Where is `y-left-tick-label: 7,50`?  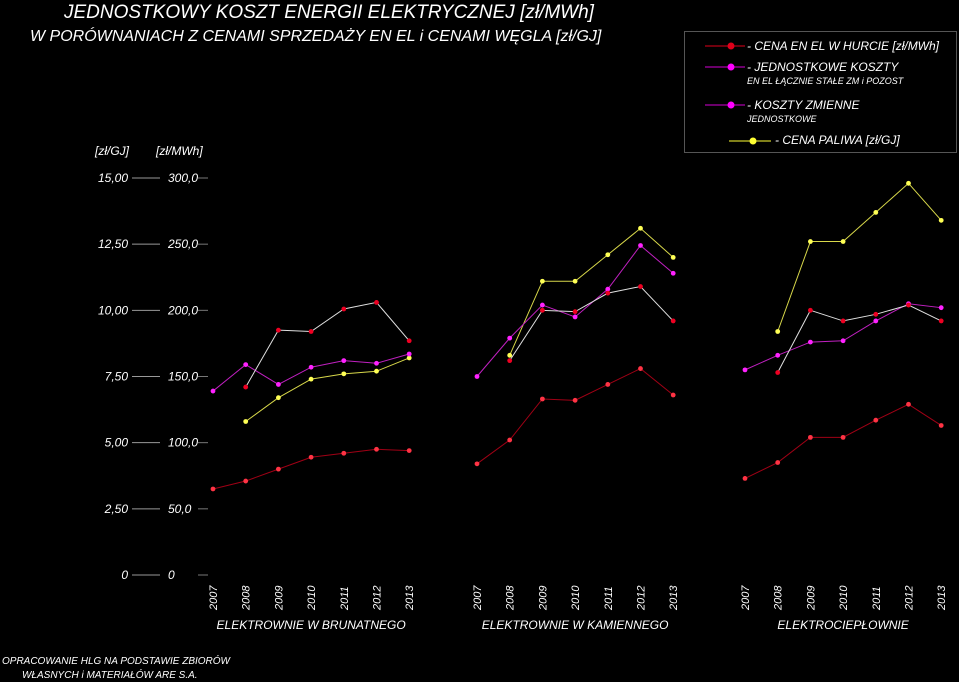 y-left-tick-label: 7,50 is located at coordinates (117, 377).